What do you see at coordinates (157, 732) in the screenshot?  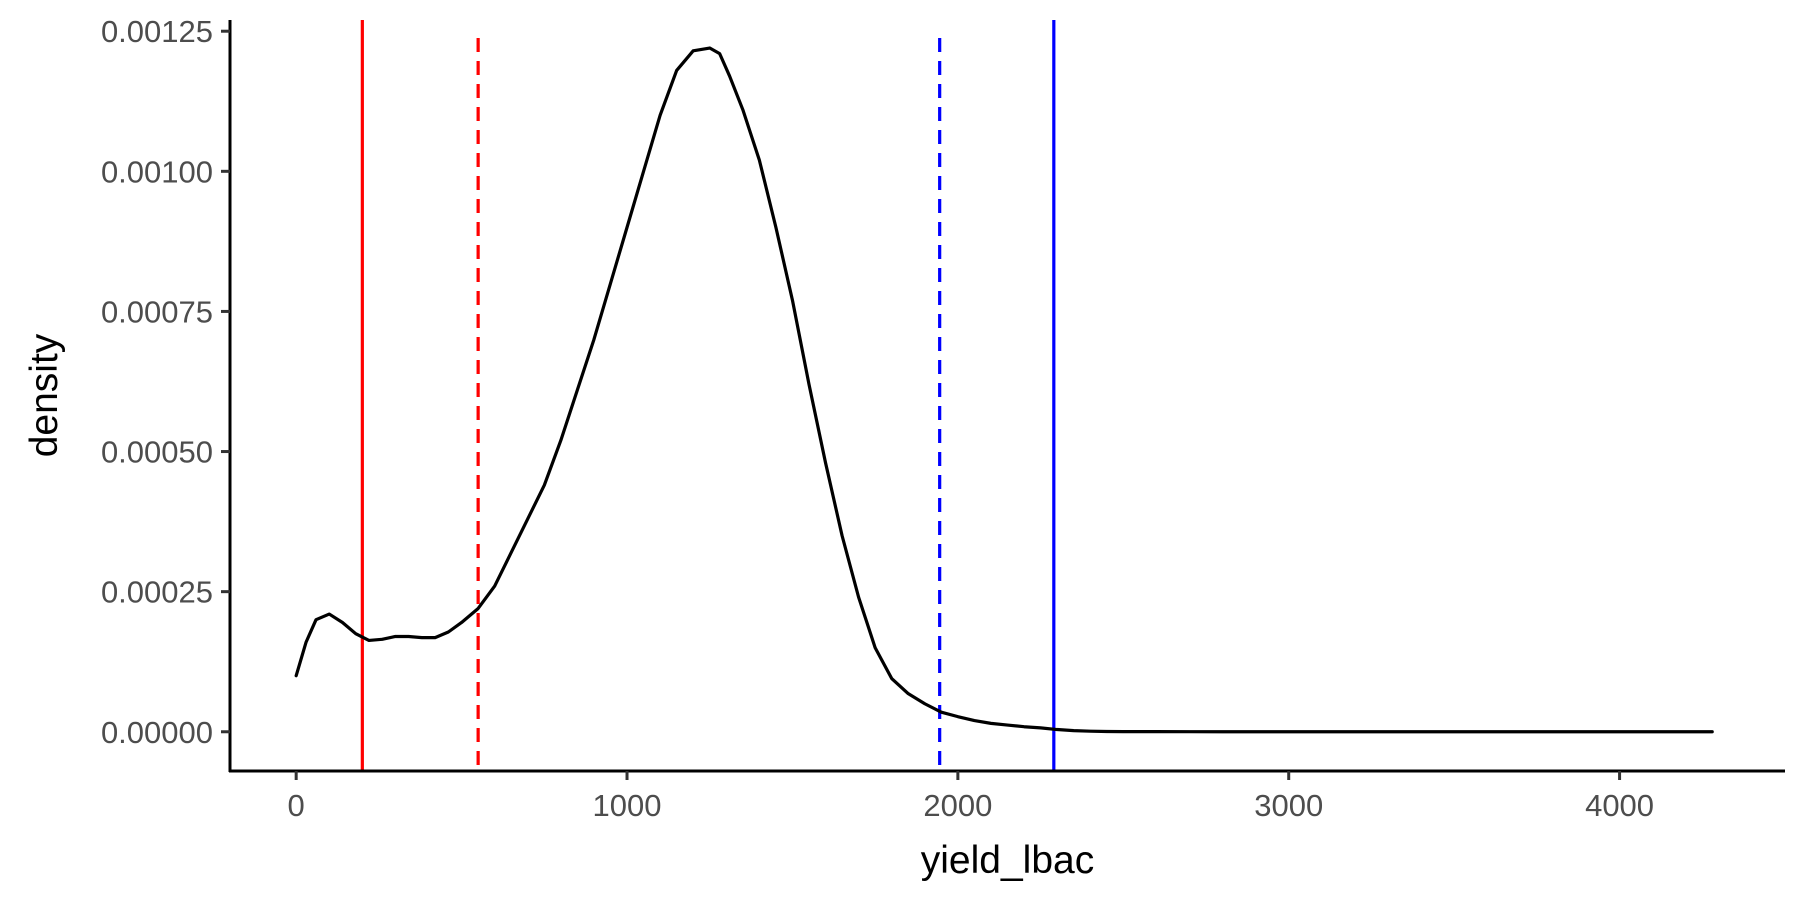 I see `y-tick-label: 0.00000` at bounding box center [157, 732].